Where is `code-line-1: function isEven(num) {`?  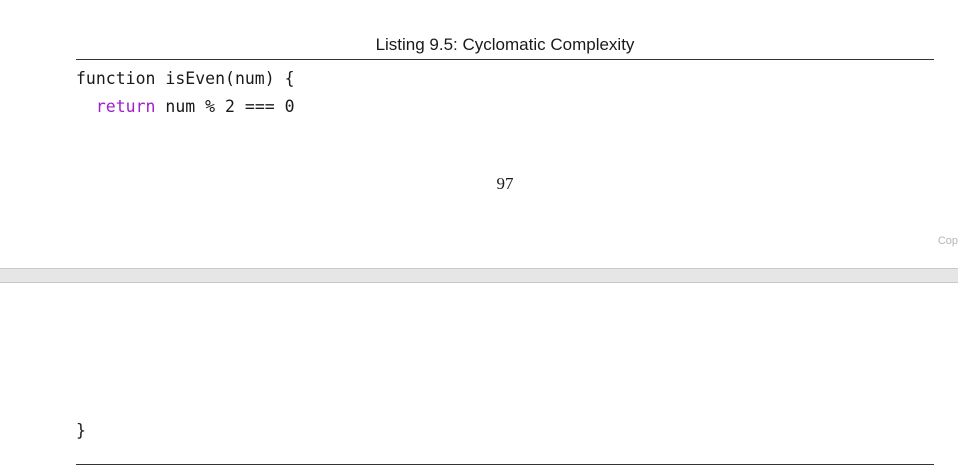
code-line-1: function isEven(num) { is located at coordinates (185, 78).